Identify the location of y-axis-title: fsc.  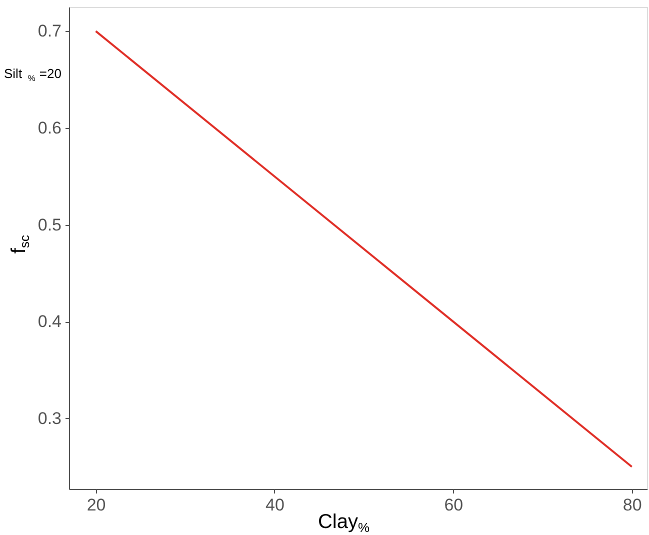
(20, 244).